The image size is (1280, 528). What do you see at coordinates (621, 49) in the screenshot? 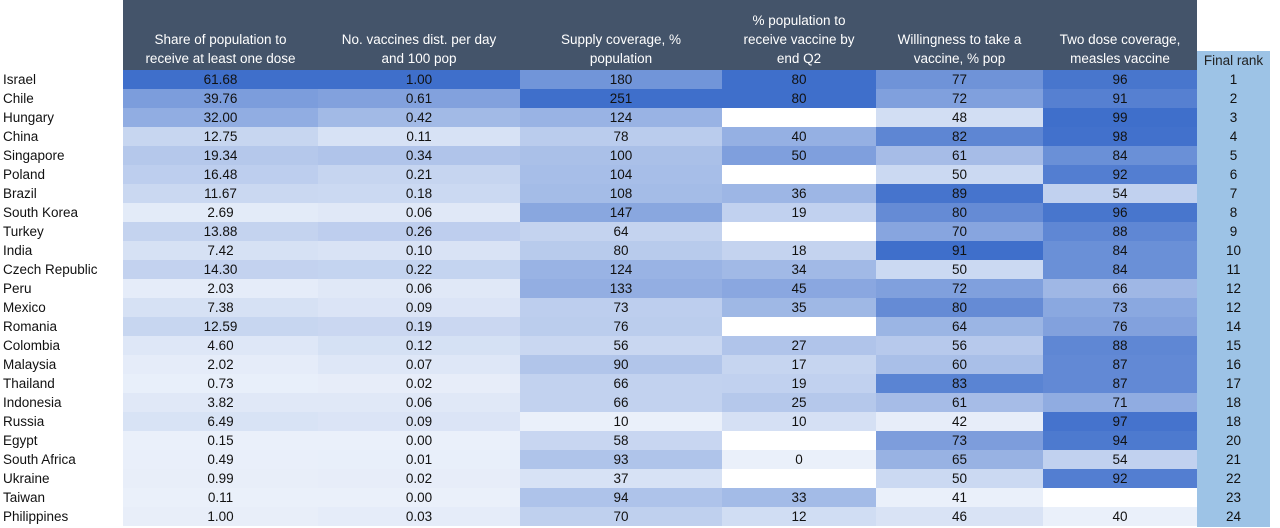
I see `column-header-text: Supply coverage, % population` at bounding box center [621, 49].